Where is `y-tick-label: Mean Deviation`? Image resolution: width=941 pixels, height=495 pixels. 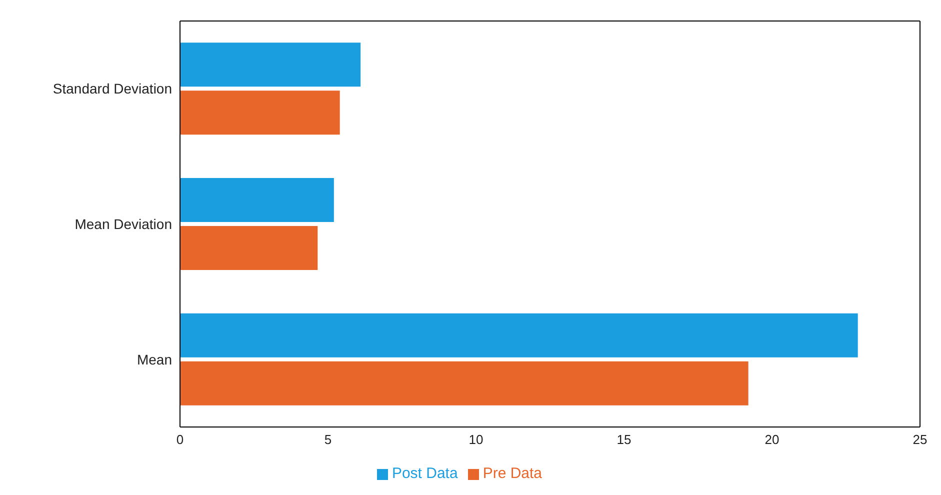 y-tick-label: Mean Deviation is located at coordinates (123, 224).